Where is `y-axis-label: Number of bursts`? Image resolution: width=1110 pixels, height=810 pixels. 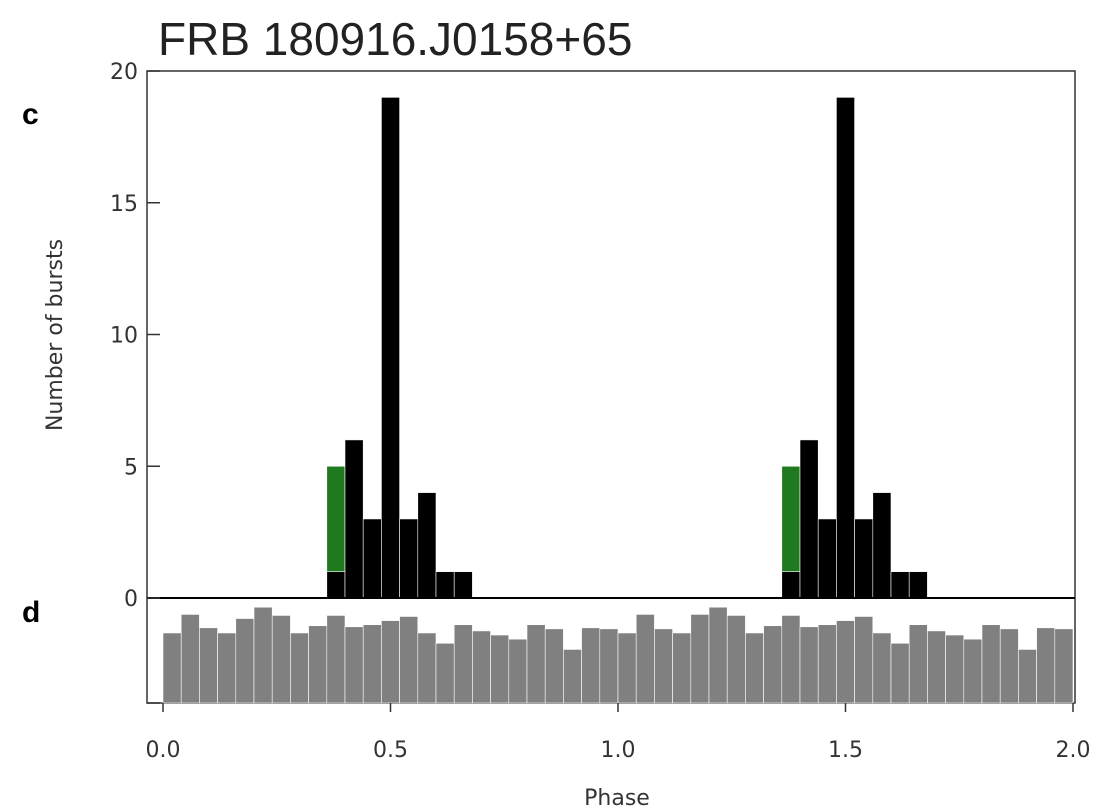
y-axis-label: Number of bursts is located at coordinates (55, 335).